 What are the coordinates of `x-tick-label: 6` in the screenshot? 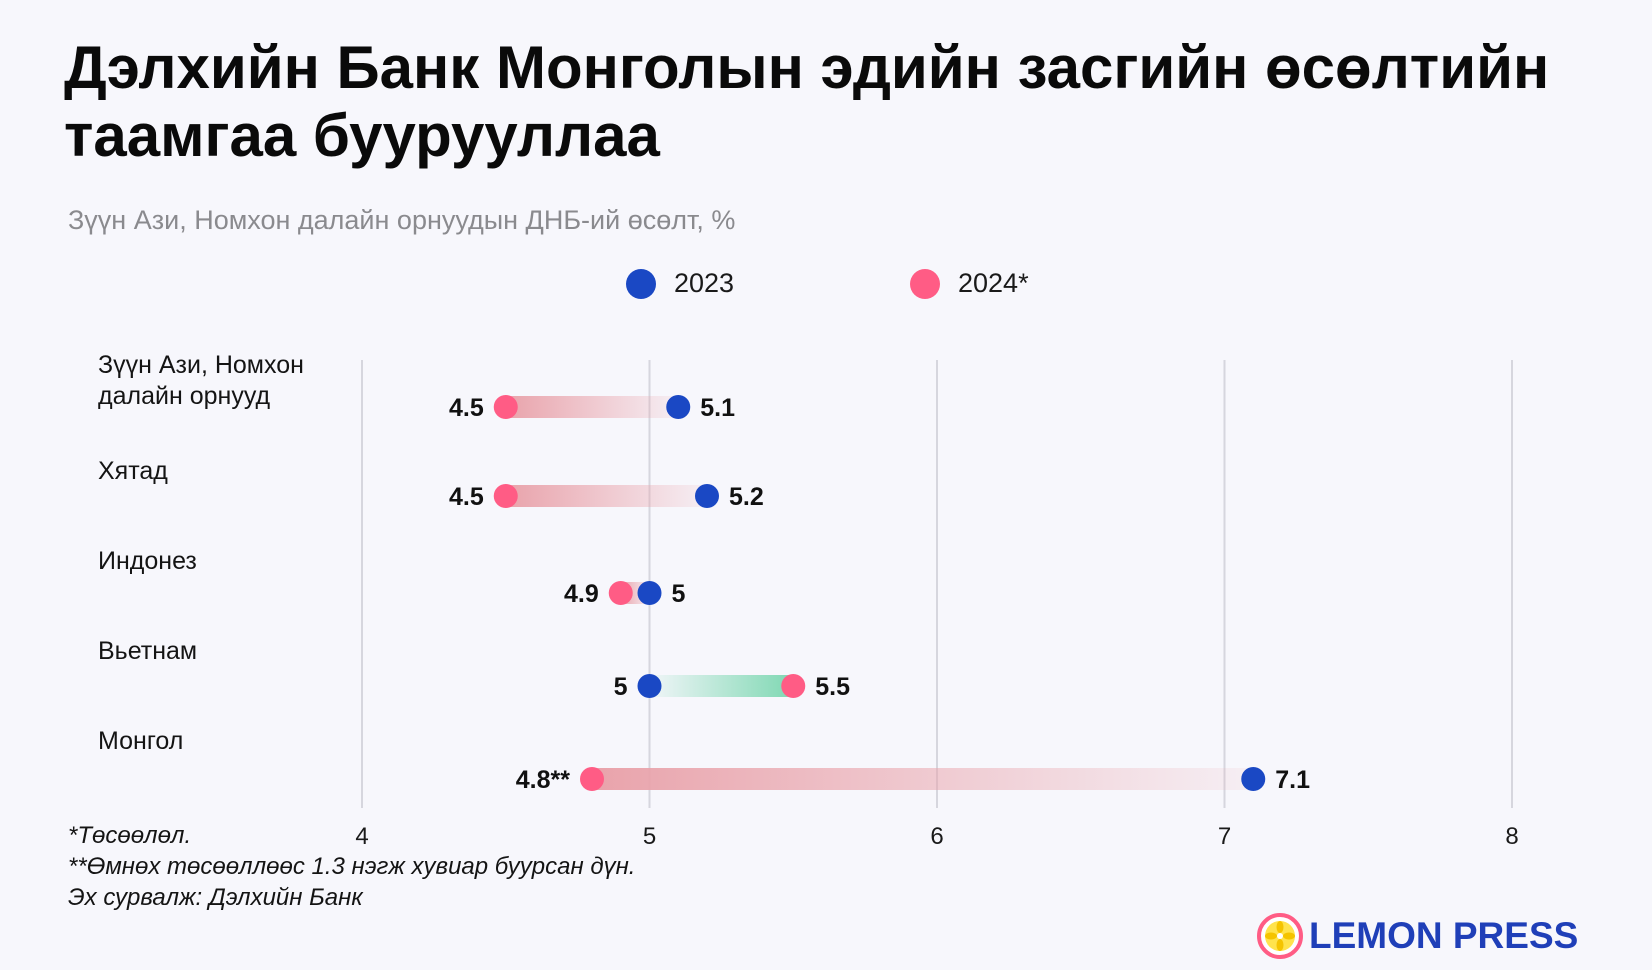 It's located at (936, 836).